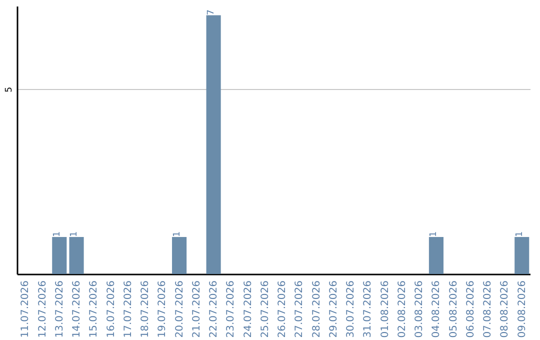  What do you see at coordinates (211, 13) in the screenshot?
I see `data-label: 7` at bounding box center [211, 13].